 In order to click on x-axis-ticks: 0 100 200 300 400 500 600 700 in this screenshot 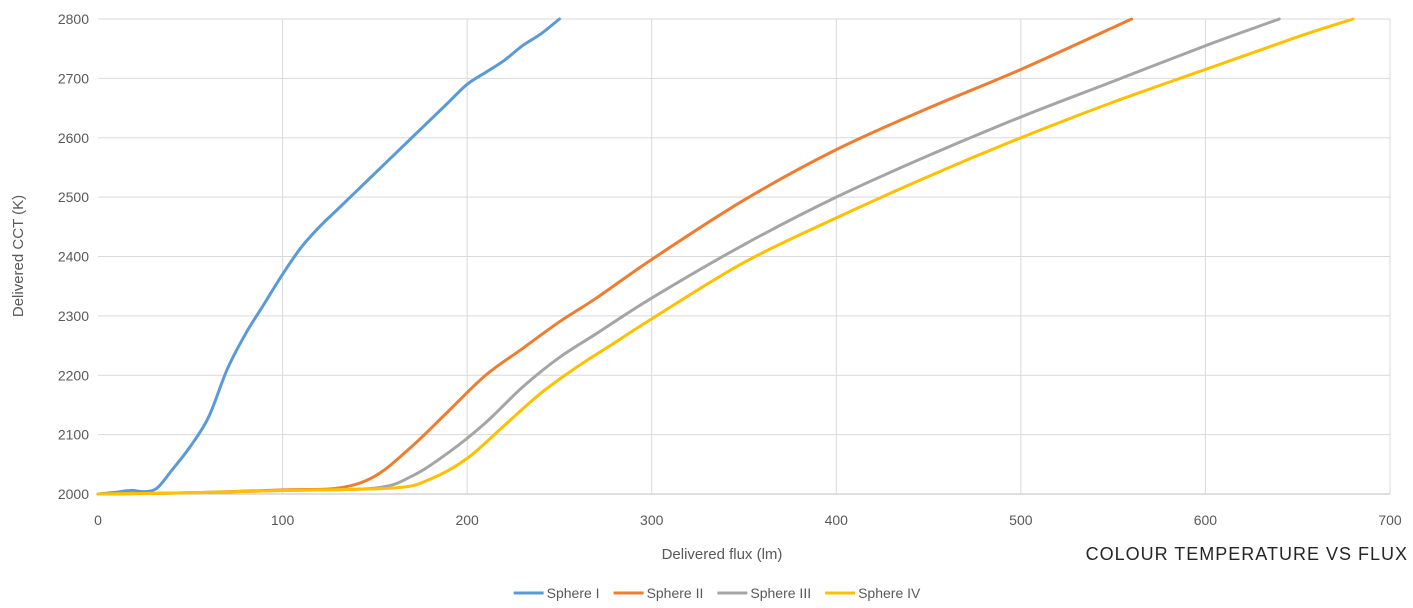, I will do `click(748, 520)`.